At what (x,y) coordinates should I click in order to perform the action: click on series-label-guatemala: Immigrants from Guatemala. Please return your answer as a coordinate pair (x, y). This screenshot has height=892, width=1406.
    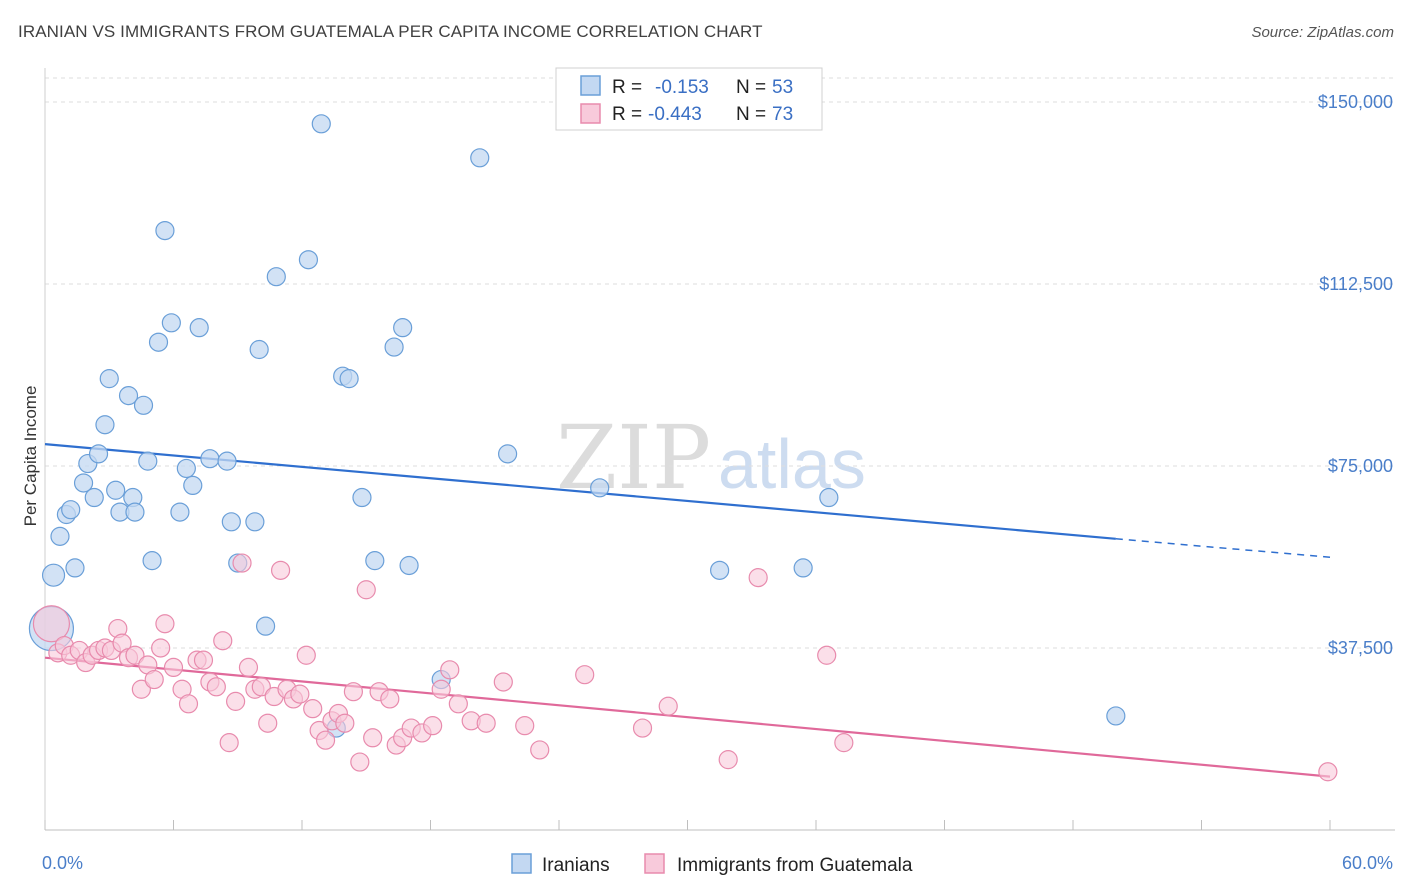
    Looking at the image, I should click on (795, 865).